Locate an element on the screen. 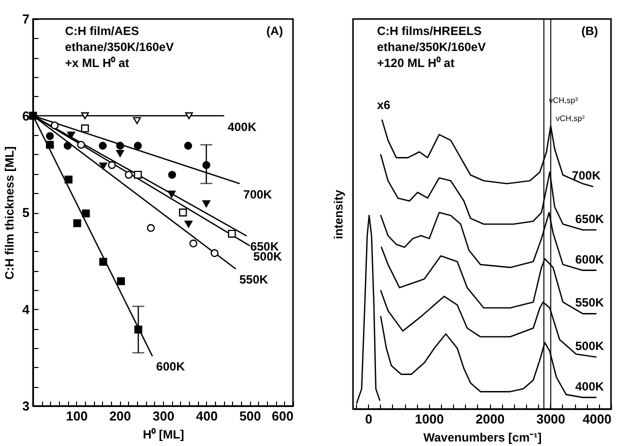 The height and width of the screenshot is (446, 619). x-tick-label: 200 is located at coordinates (120, 416).